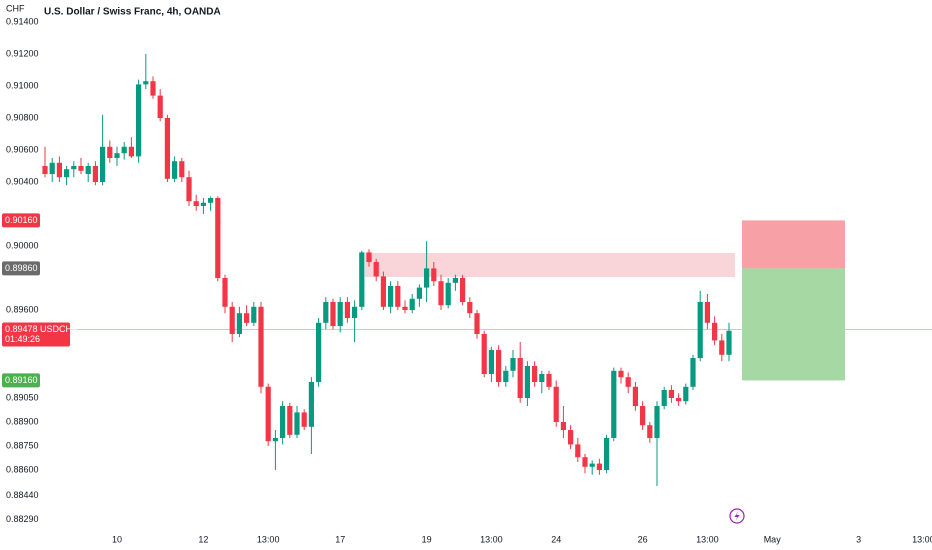 The width and height of the screenshot is (932, 550). What do you see at coordinates (22, 117) in the screenshot?
I see `y-tick-label: 0.90800` at bounding box center [22, 117].